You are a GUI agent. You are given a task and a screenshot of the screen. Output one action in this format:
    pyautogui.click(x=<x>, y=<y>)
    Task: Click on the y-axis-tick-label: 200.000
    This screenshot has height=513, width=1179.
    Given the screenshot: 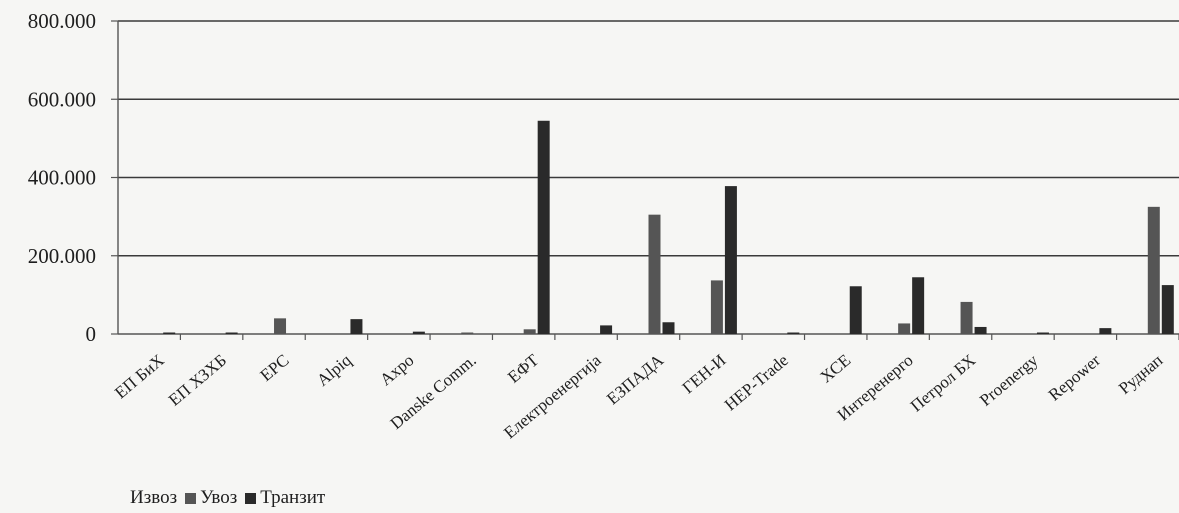 What is the action you would take?
    pyautogui.click(x=62, y=256)
    